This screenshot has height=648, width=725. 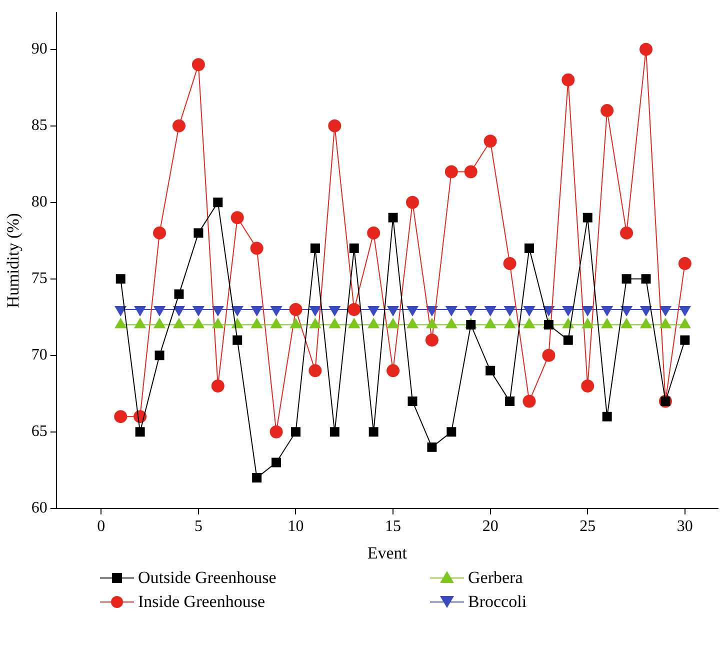 What do you see at coordinates (39, 431) in the screenshot?
I see `y-tick-label: 65` at bounding box center [39, 431].